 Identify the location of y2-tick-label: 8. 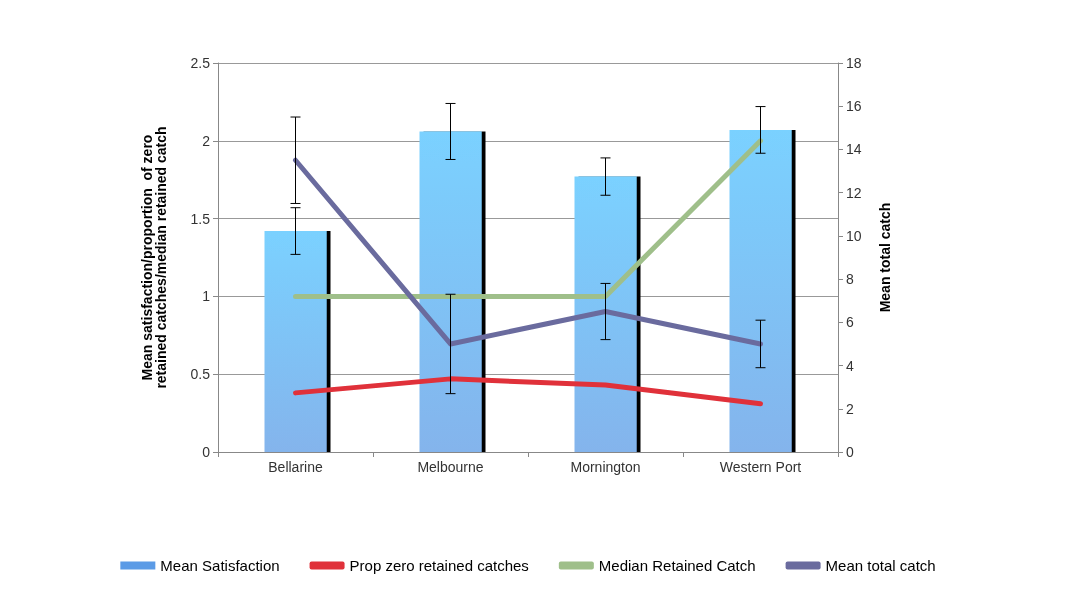
(850, 279).